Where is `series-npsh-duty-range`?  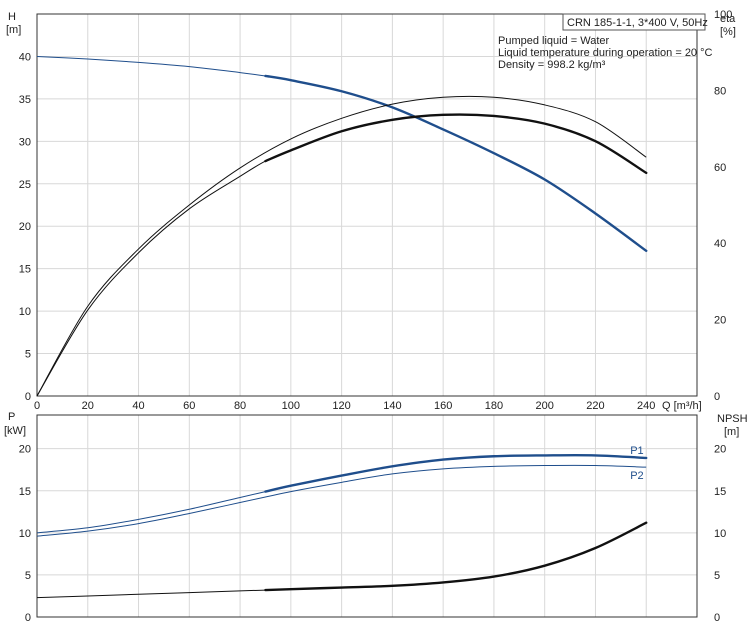
series-npsh-duty-range is located at coordinates (456, 556).